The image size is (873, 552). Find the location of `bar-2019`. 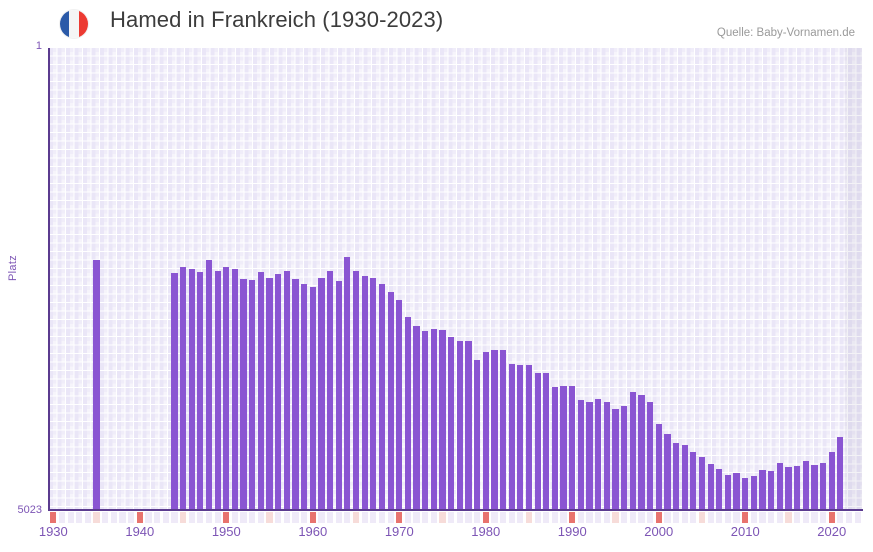

bar-2019 is located at coordinates (823, 486).